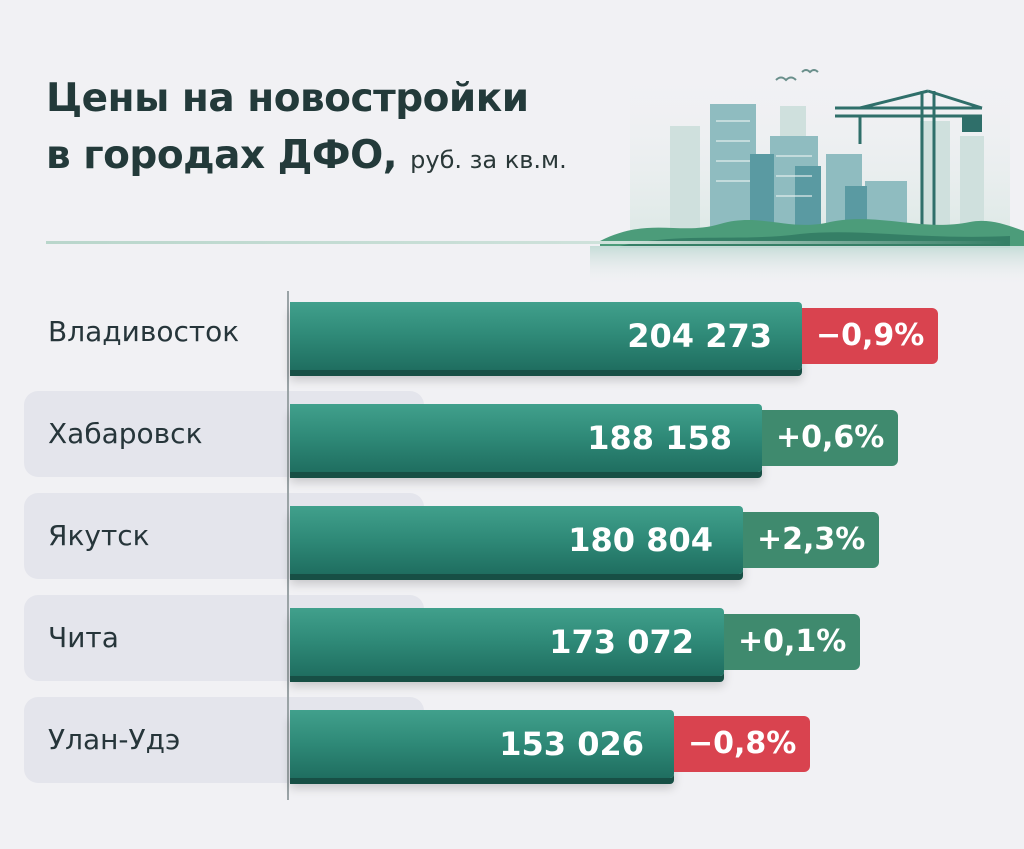  I want to click on title-unit: руб. за кв.м., so click(488, 160).